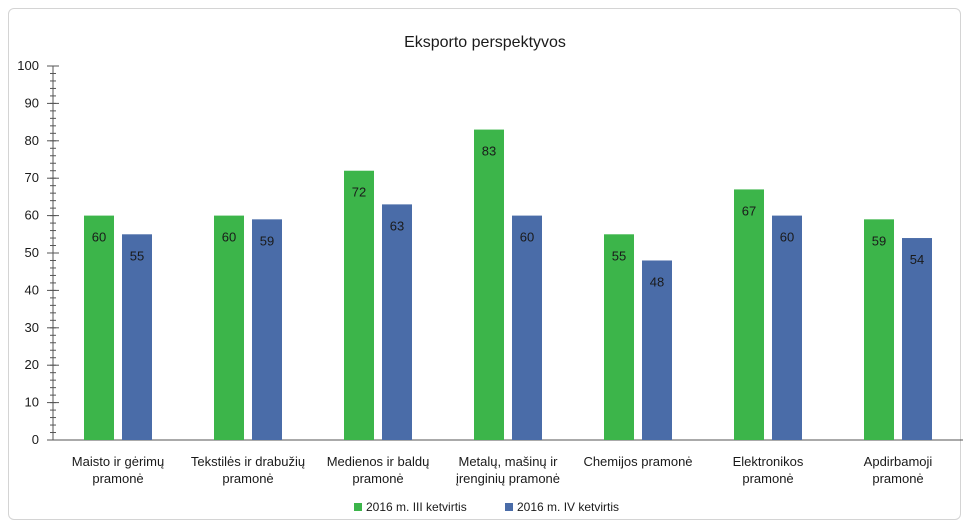 The height and width of the screenshot is (529, 971). I want to click on bar-value-label: 63, so click(397, 225).